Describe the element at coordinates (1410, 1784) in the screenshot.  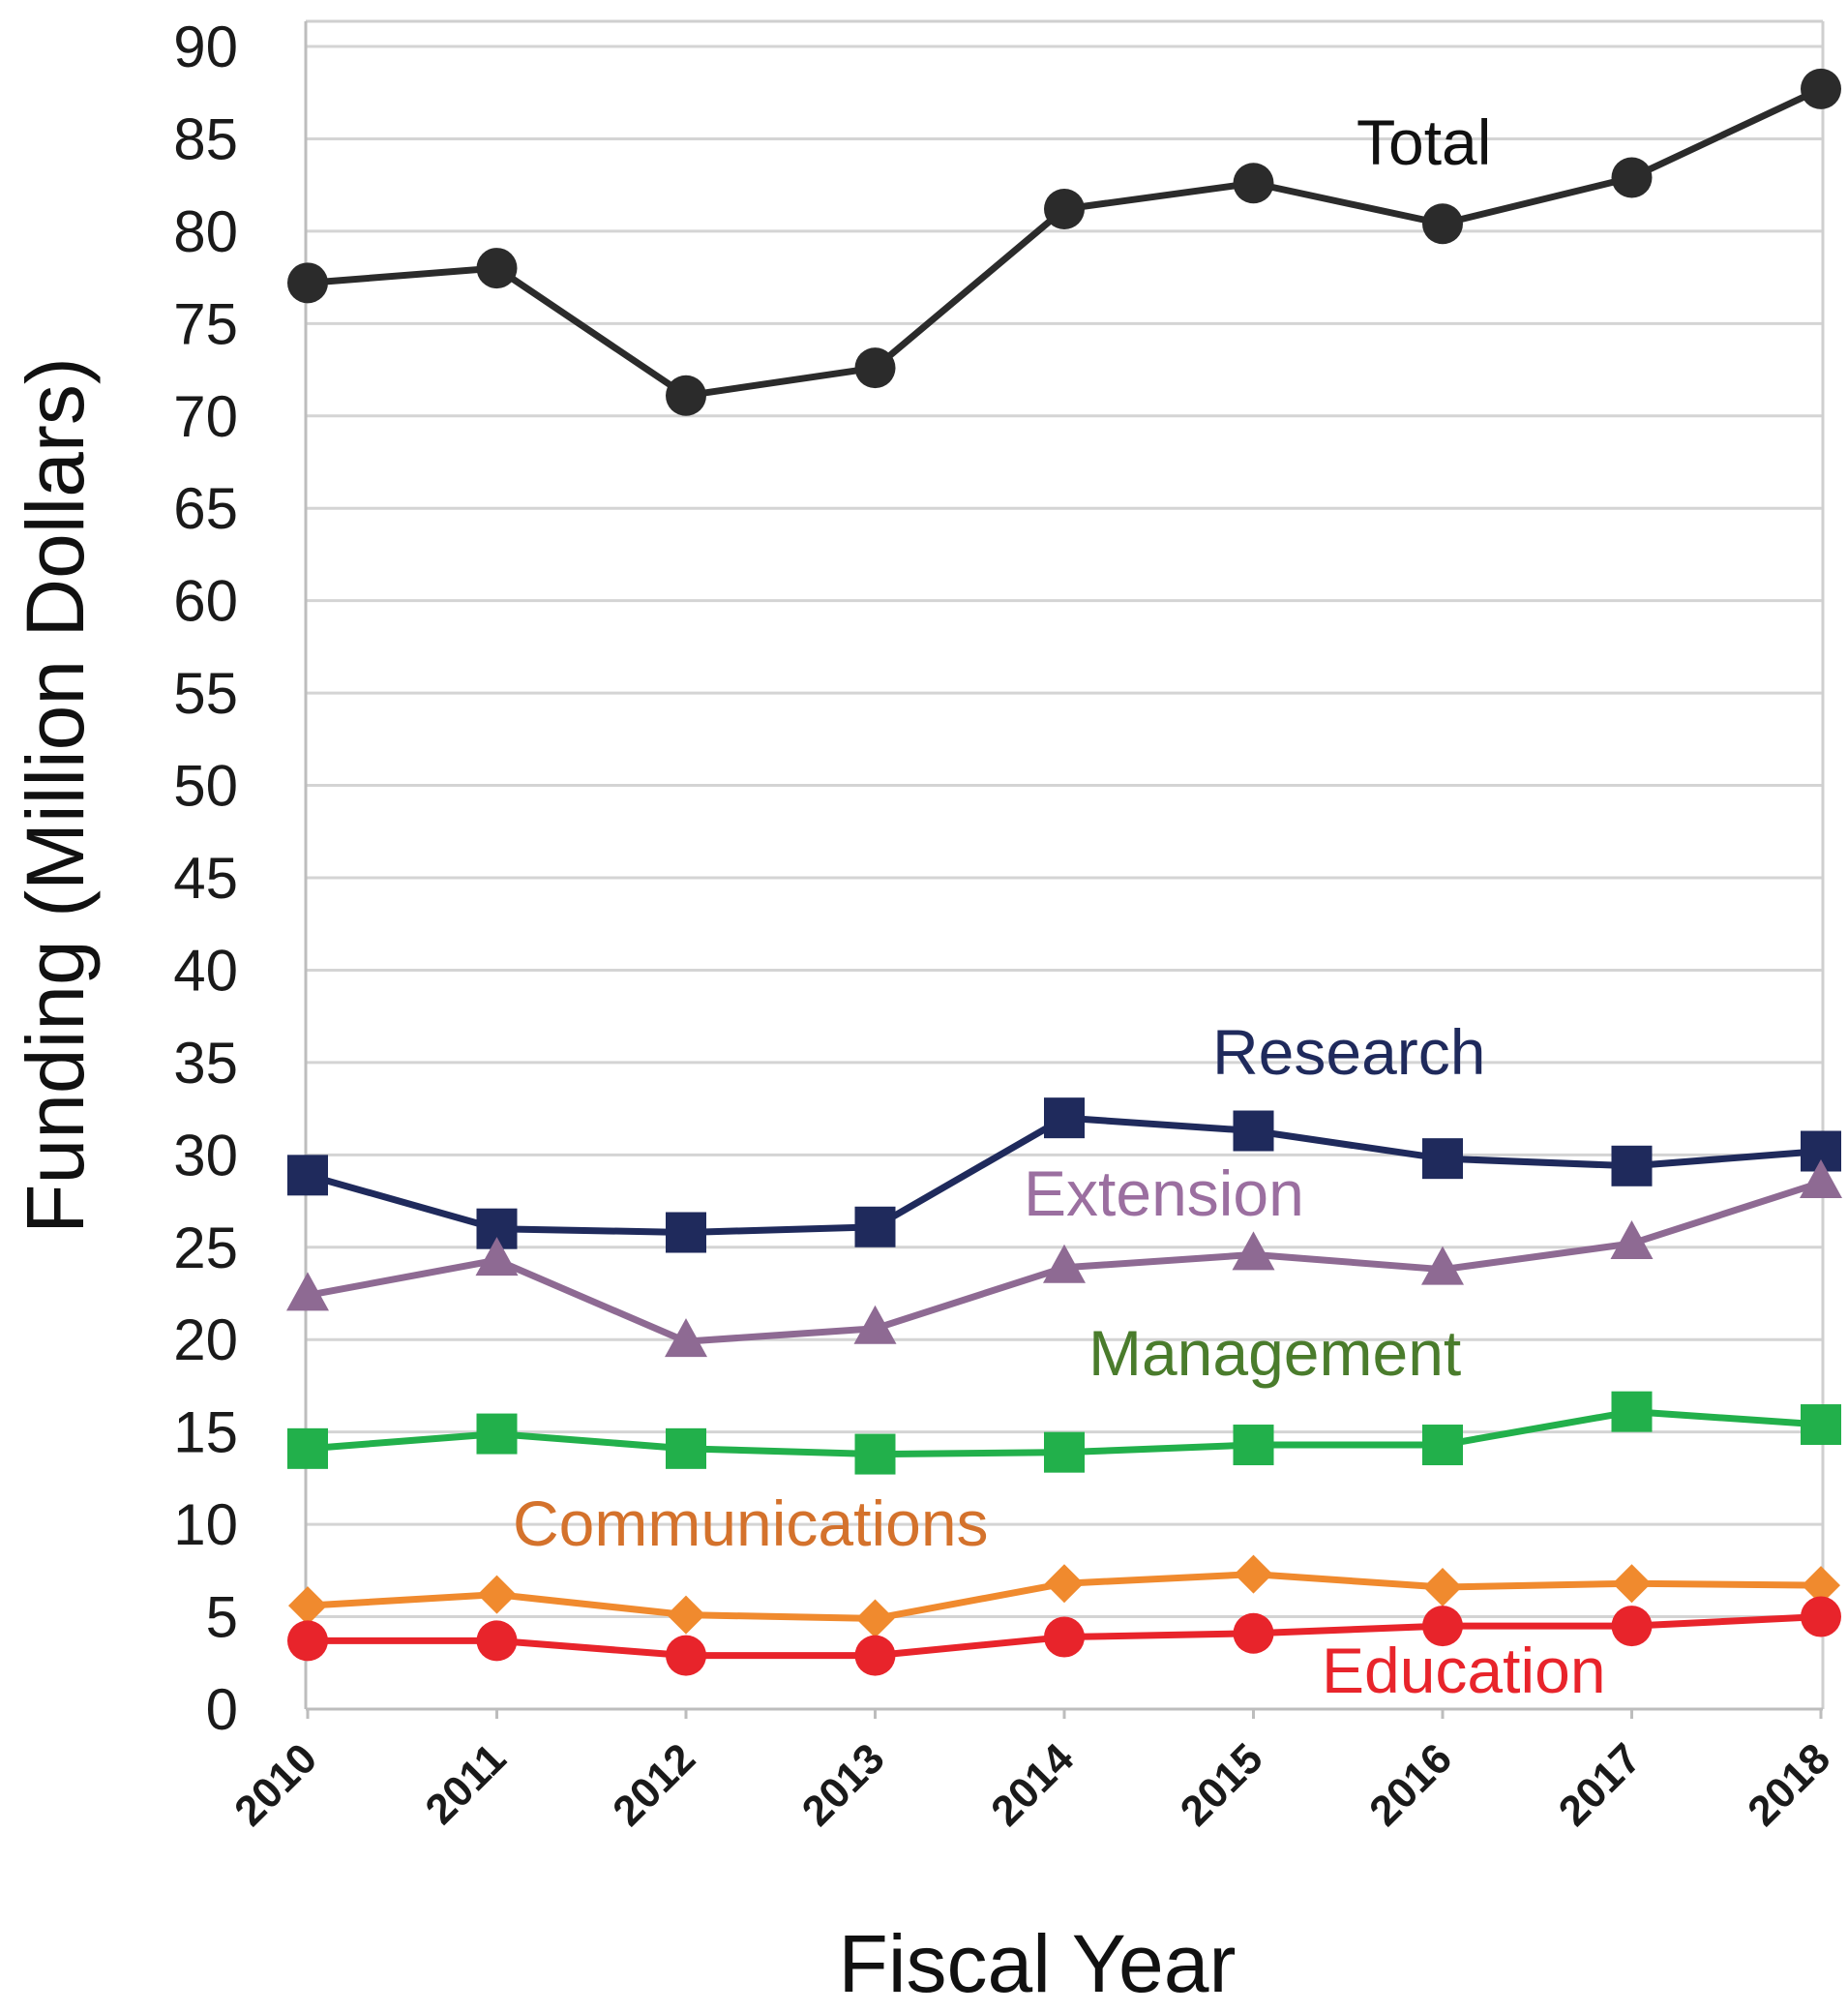
I see `x-tick-label: 2016` at that location.